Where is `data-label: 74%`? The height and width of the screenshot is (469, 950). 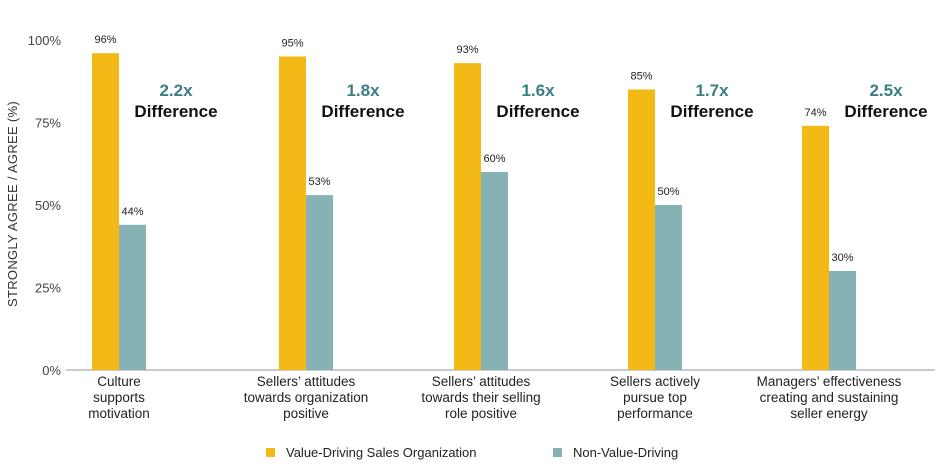 data-label: 74% is located at coordinates (815, 113).